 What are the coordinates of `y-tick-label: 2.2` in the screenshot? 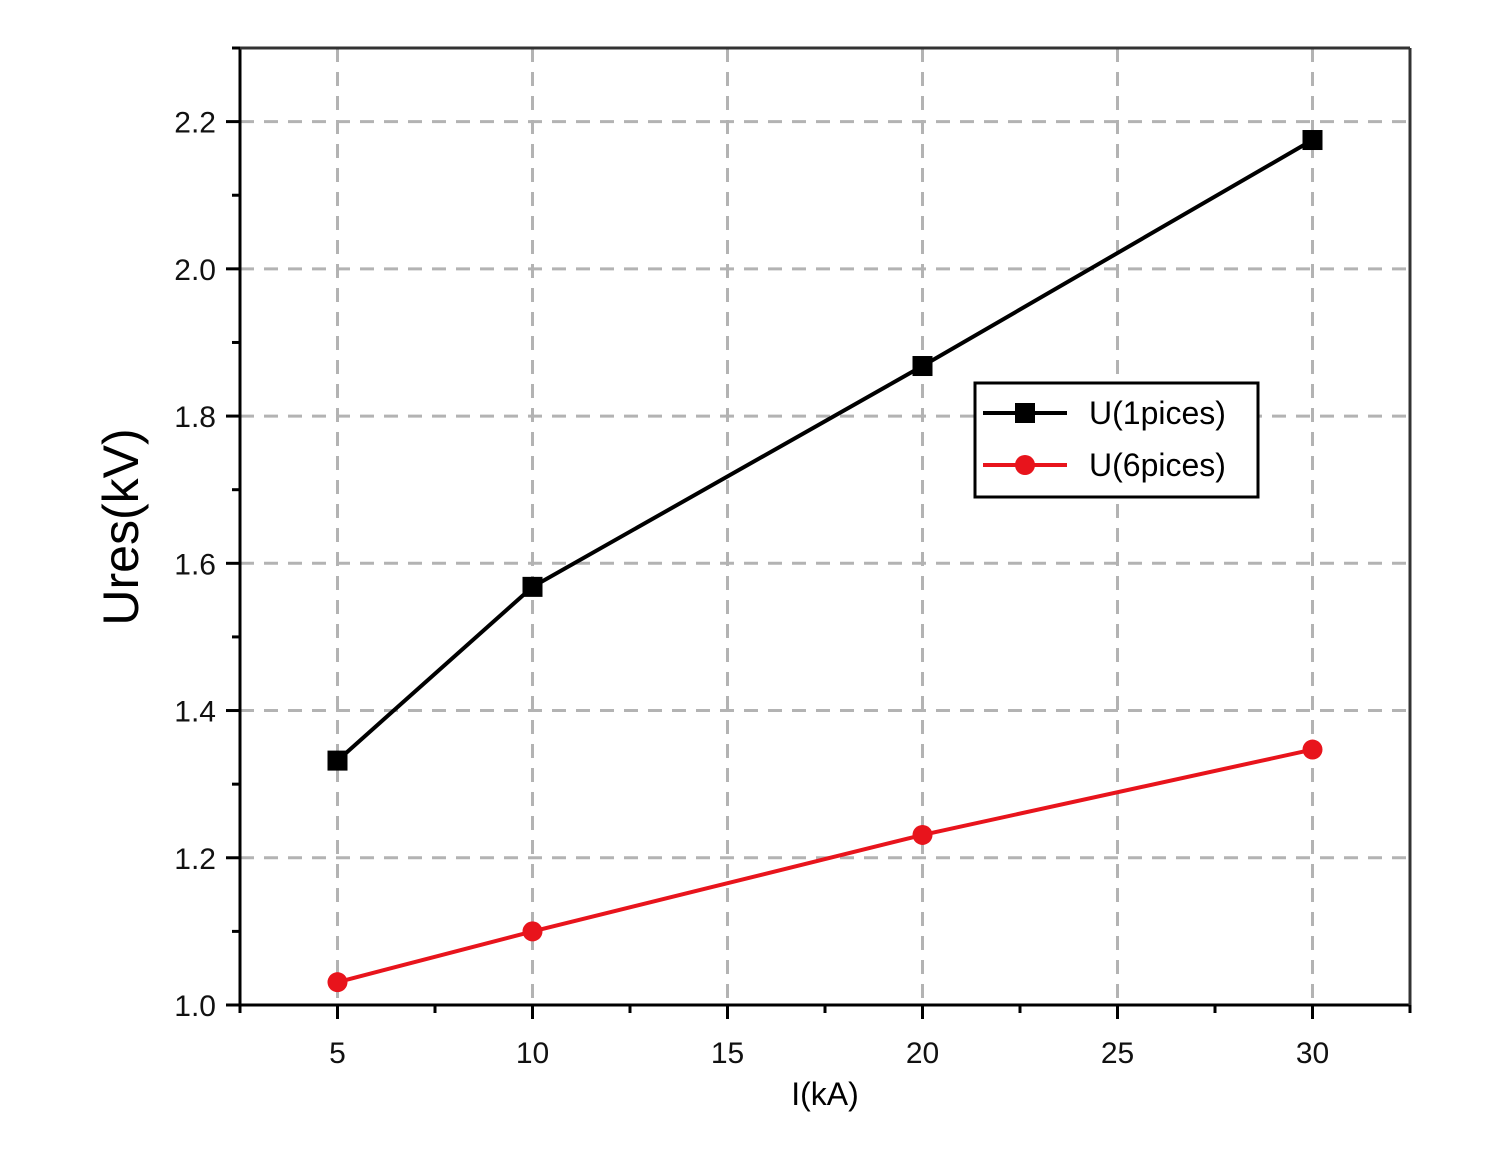 It's located at (195, 123).